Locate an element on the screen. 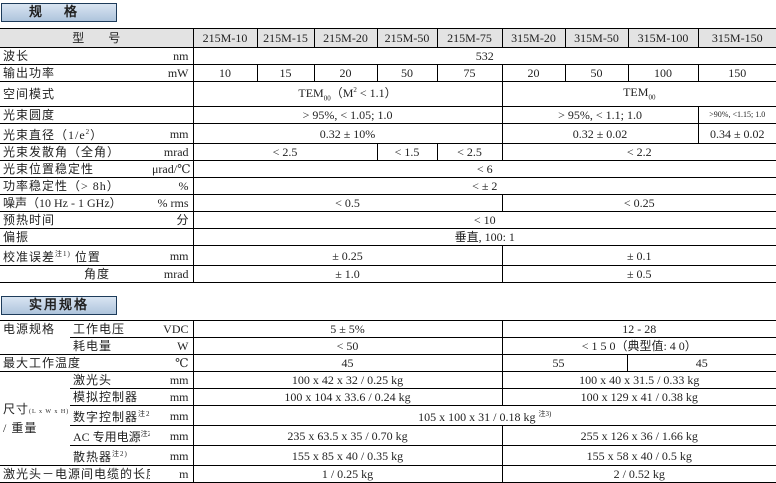 This screenshot has height=483, width=776. cell: 255 x 126 x 36 / 1.66 kg is located at coordinates (638, 435).